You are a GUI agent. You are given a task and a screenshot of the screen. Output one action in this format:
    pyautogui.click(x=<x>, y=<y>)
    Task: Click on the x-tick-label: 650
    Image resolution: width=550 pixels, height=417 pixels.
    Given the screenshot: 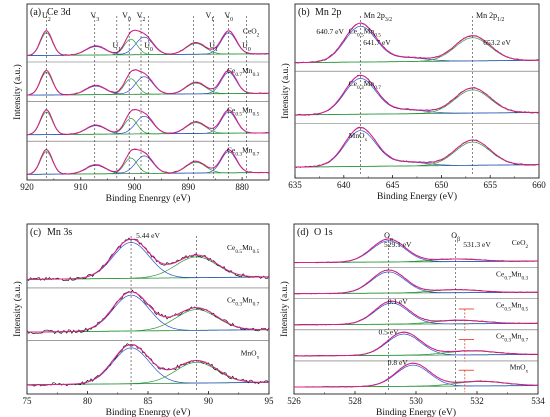 What is the action you would take?
    pyautogui.click(x=442, y=185)
    